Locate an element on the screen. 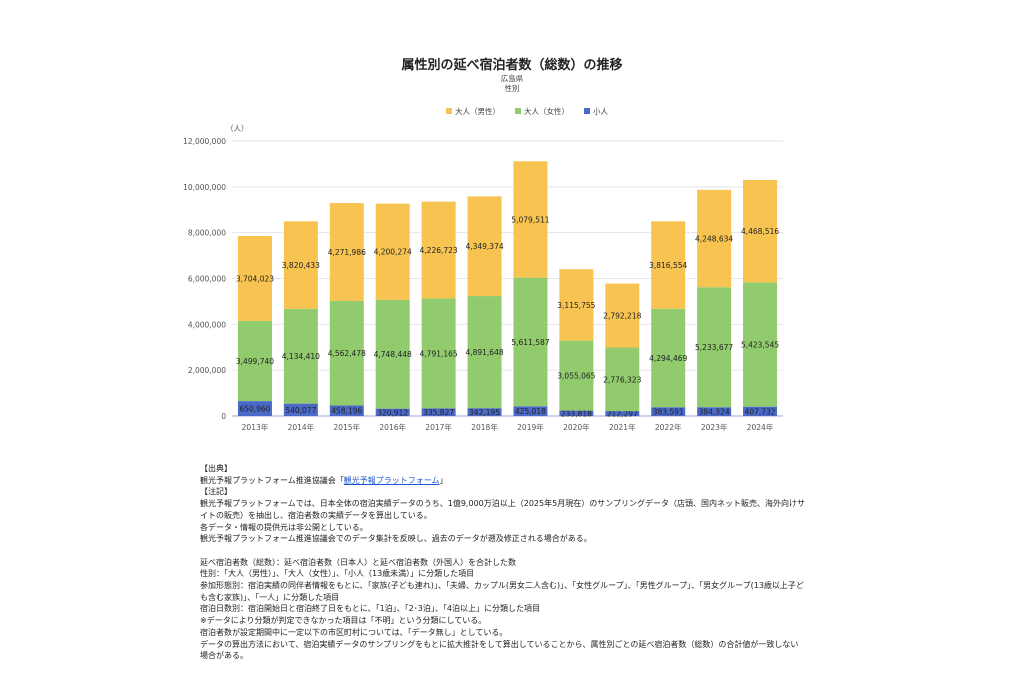  legend-label: 小人 is located at coordinates (600, 111).